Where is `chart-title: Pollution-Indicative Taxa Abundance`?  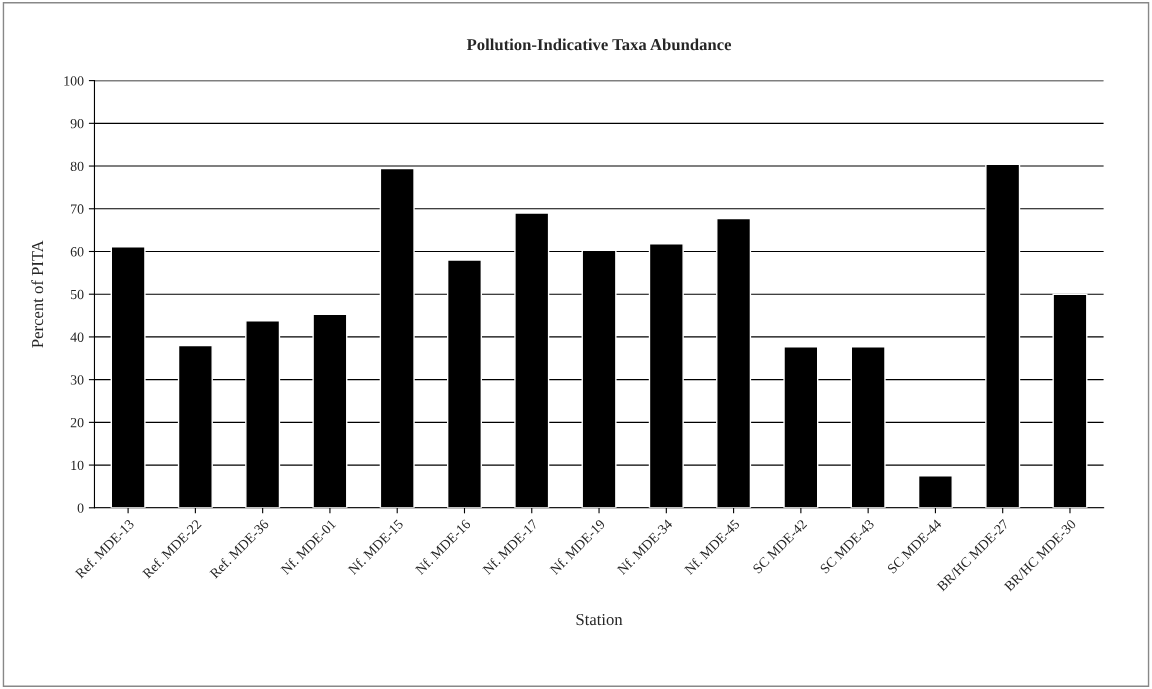 chart-title: Pollution-Indicative Taxa Abundance is located at coordinates (599, 44).